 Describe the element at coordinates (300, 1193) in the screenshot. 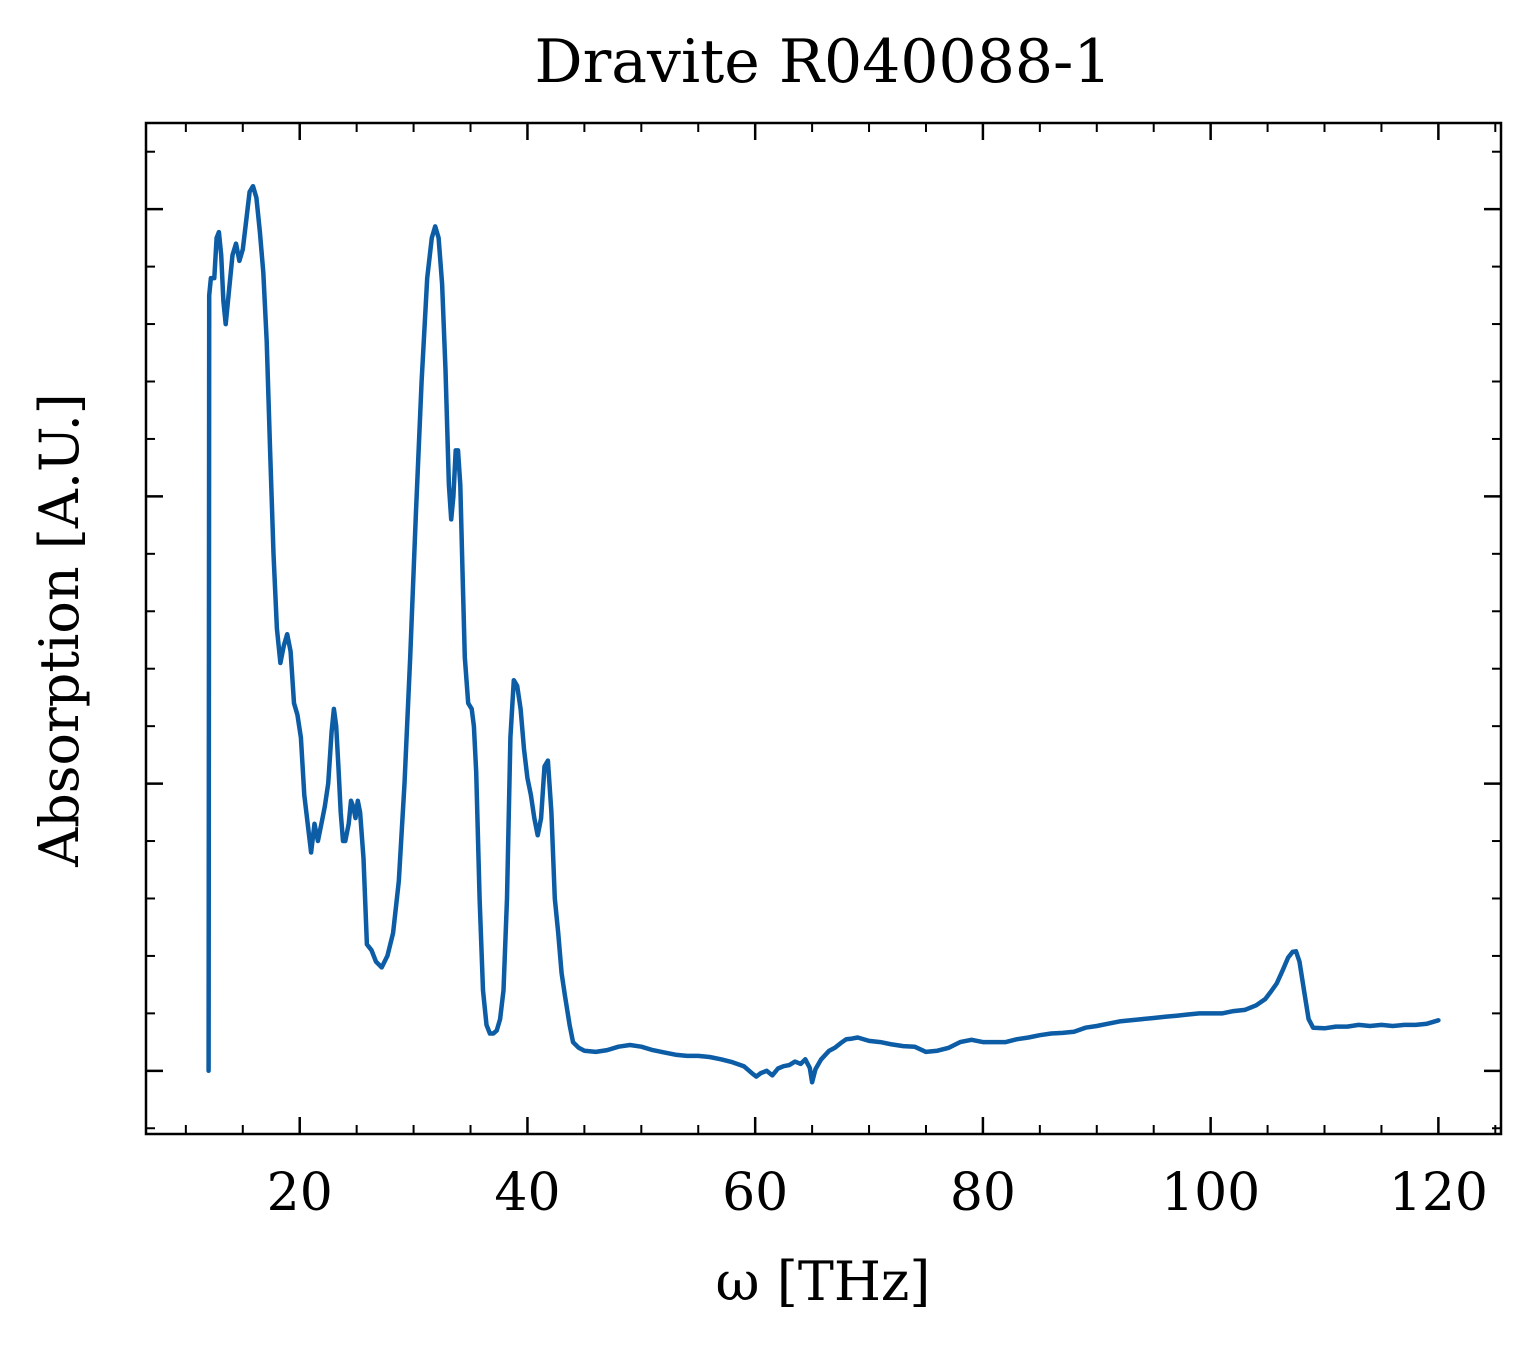

I see `x-tick-label: 20` at that location.